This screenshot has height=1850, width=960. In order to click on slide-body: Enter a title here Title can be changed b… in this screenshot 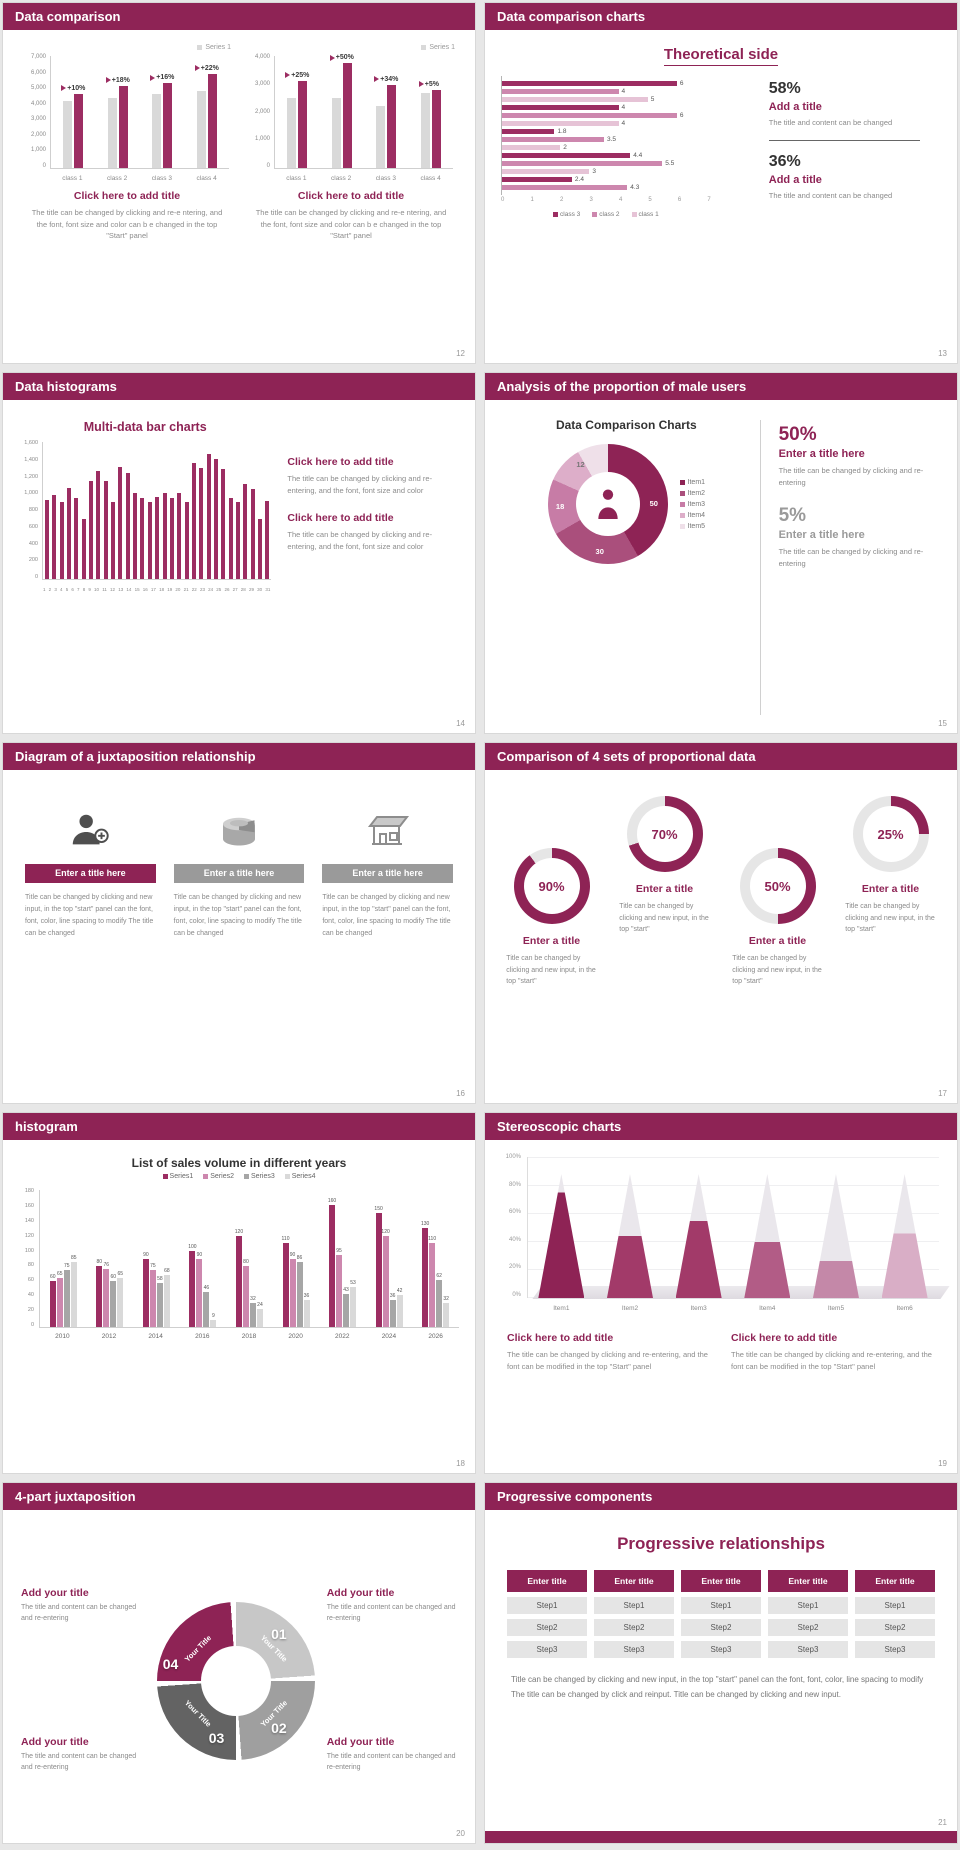, I will do `click(239, 936)`.